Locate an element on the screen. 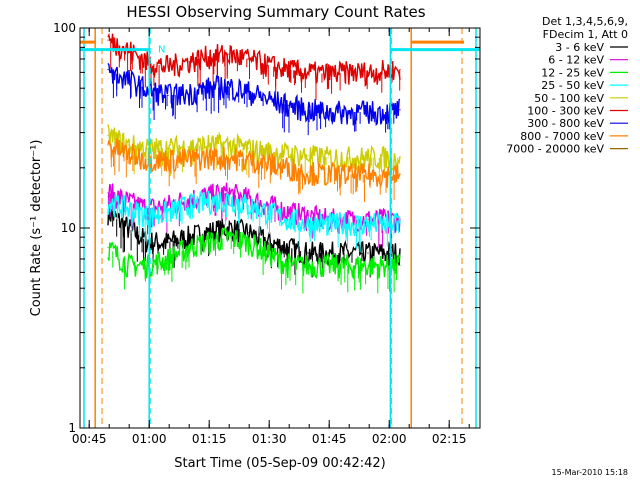  legend-header-line-1: Det 1,3,4,5,6,9, is located at coordinates (585, 21).